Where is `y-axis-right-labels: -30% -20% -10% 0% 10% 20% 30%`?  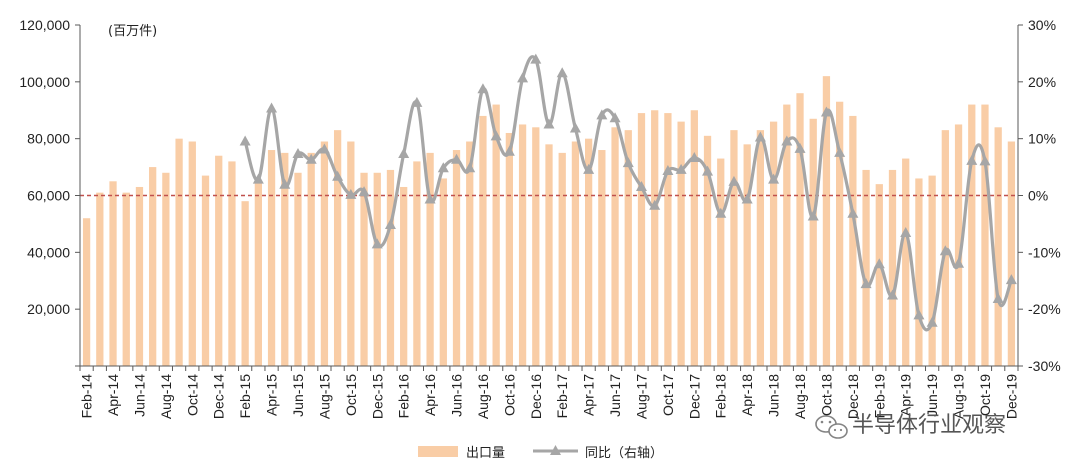 y-axis-right-labels: -30% -20% -10% 0% 10% 20% 30% is located at coordinates (1044, 195).